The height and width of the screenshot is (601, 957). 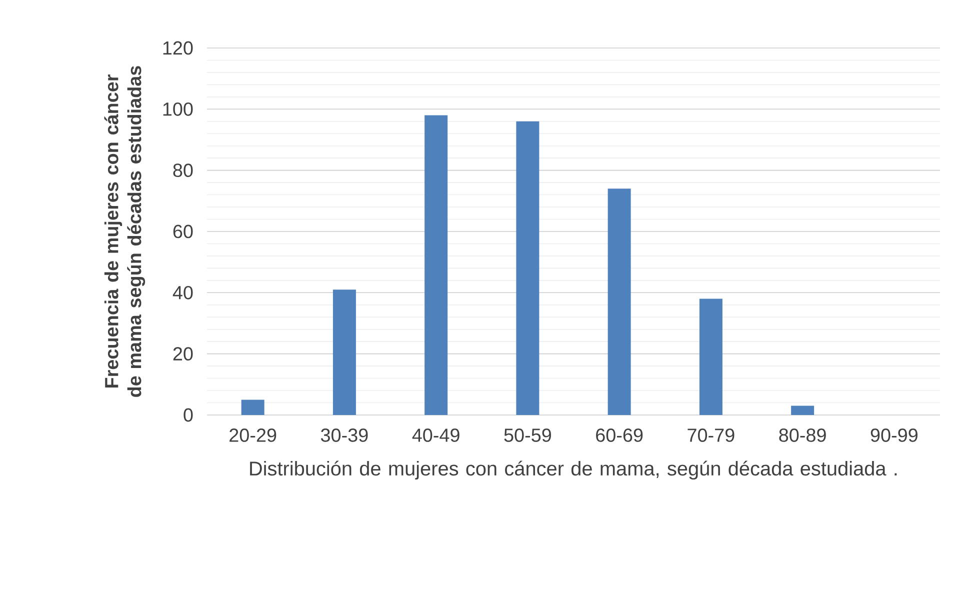 What do you see at coordinates (178, 48) in the screenshot?
I see `y-tick-label: 120` at bounding box center [178, 48].